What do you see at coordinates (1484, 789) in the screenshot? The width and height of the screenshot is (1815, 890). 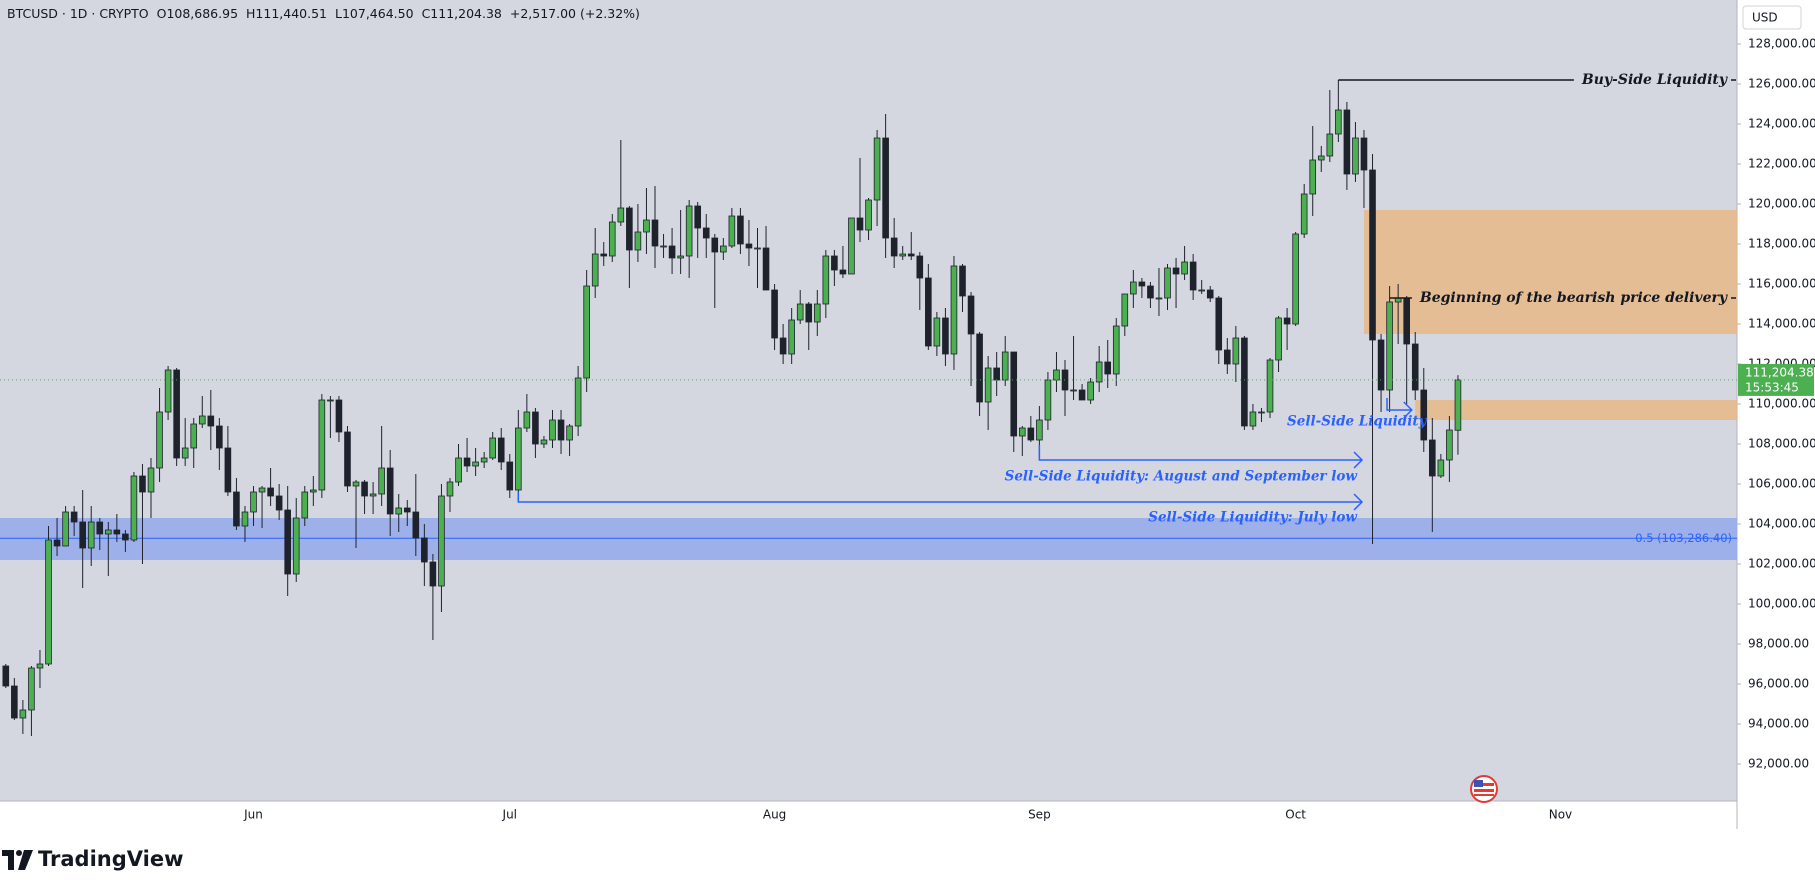 I see `flag-icon` at bounding box center [1484, 789].